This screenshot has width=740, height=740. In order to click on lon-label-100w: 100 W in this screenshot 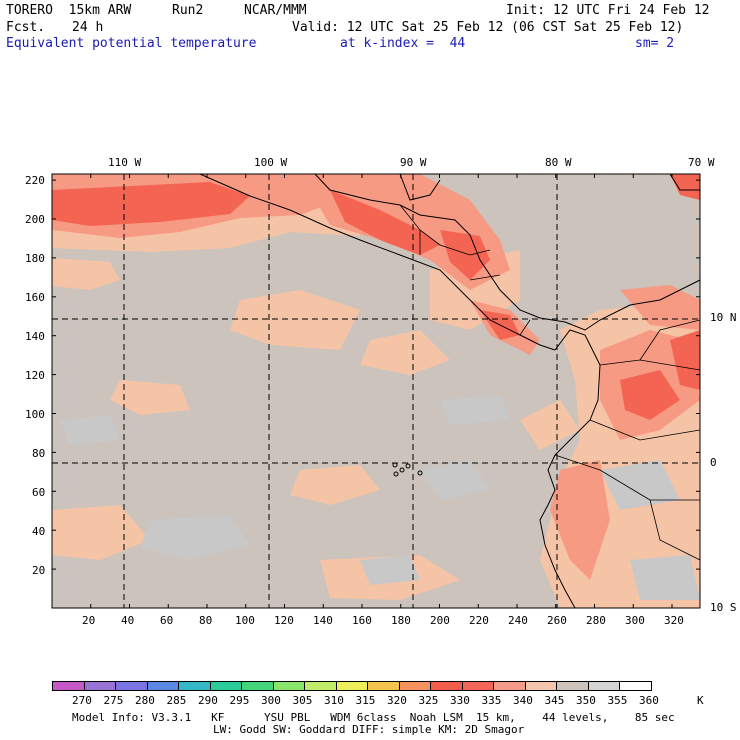, I will do `click(271, 162)`.